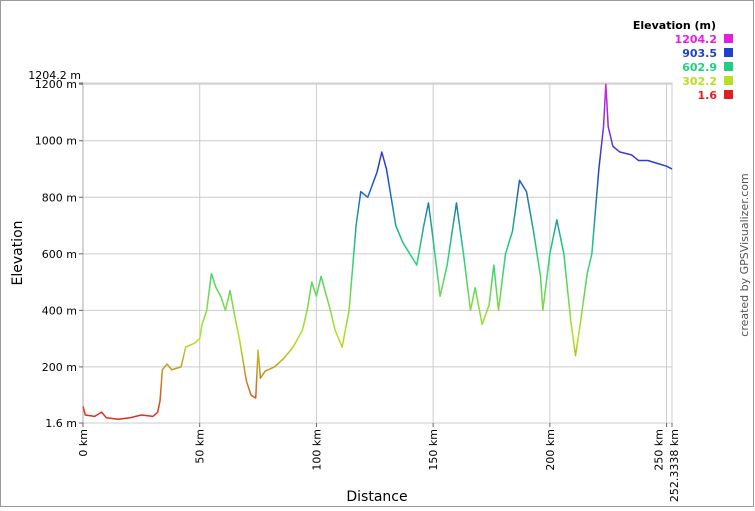 The width and height of the screenshot is (755, 511). Describe the element at coordinates (674, 465) in the screenshot. I see `x-tick-label: 252.3338 km` at that location.